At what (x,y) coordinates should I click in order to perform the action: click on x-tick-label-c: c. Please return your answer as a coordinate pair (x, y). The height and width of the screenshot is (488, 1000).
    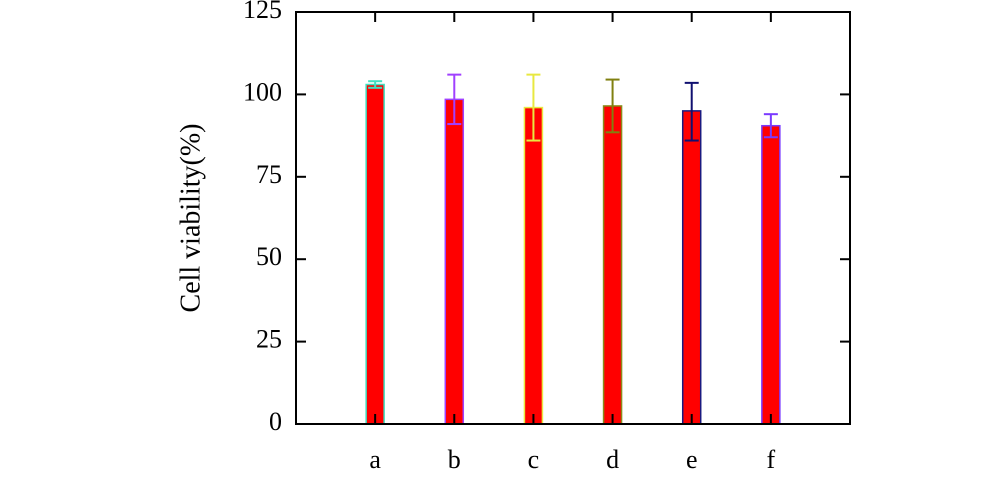
    Looking at the image, I should click on (534, 459).